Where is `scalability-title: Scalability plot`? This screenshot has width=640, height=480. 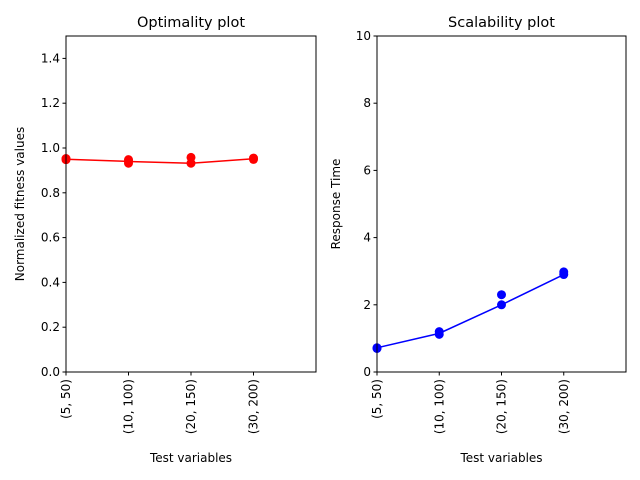
scalability-title: Scalability plot is located at coordinates (501, 23).